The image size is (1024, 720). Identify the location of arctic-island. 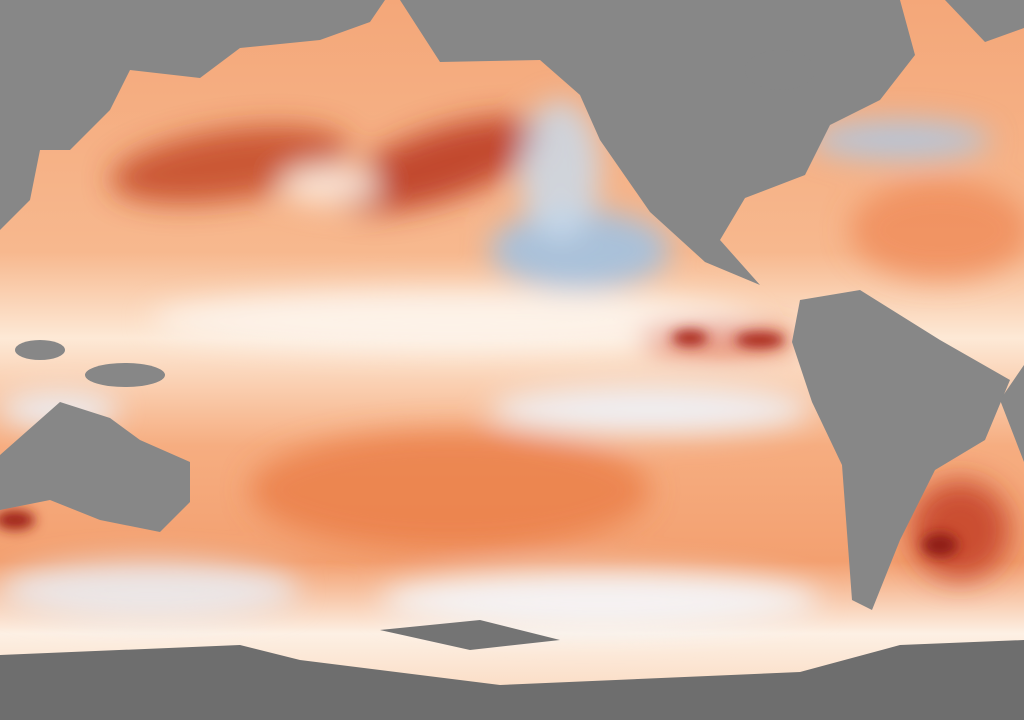
(780, 70).